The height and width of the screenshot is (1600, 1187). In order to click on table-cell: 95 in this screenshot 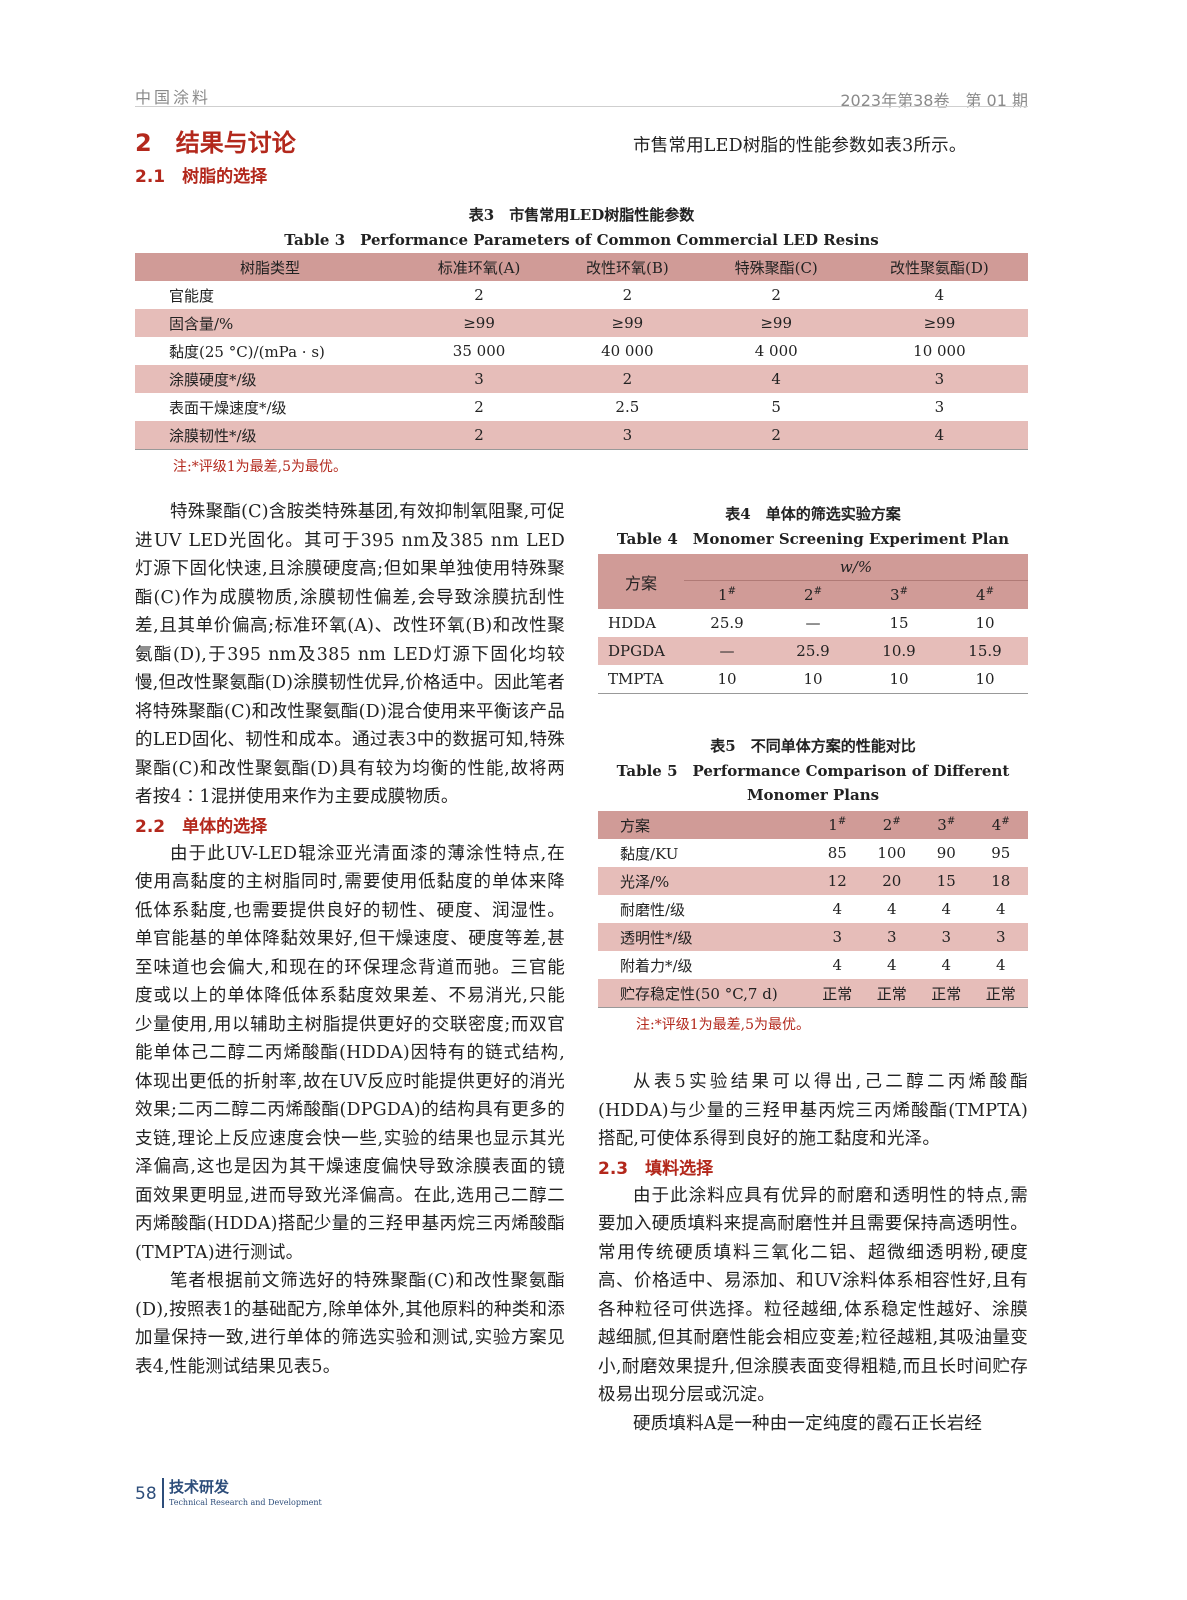, I will do `click(1001, 853)`.